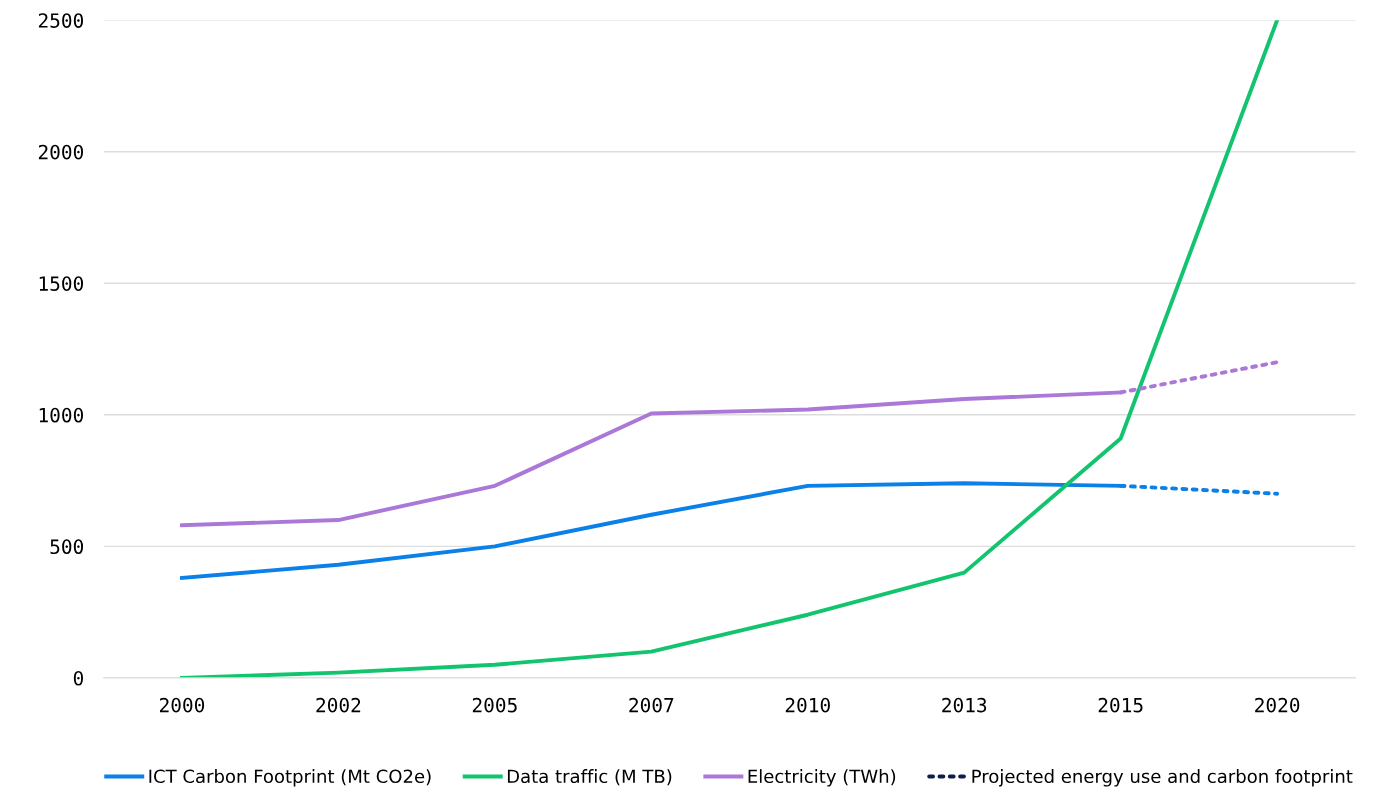 The image size is (1383, 807). Describe the element at coordinates (61, 283) in the screenshot. I see `y-tick-label: 1500` at that location.